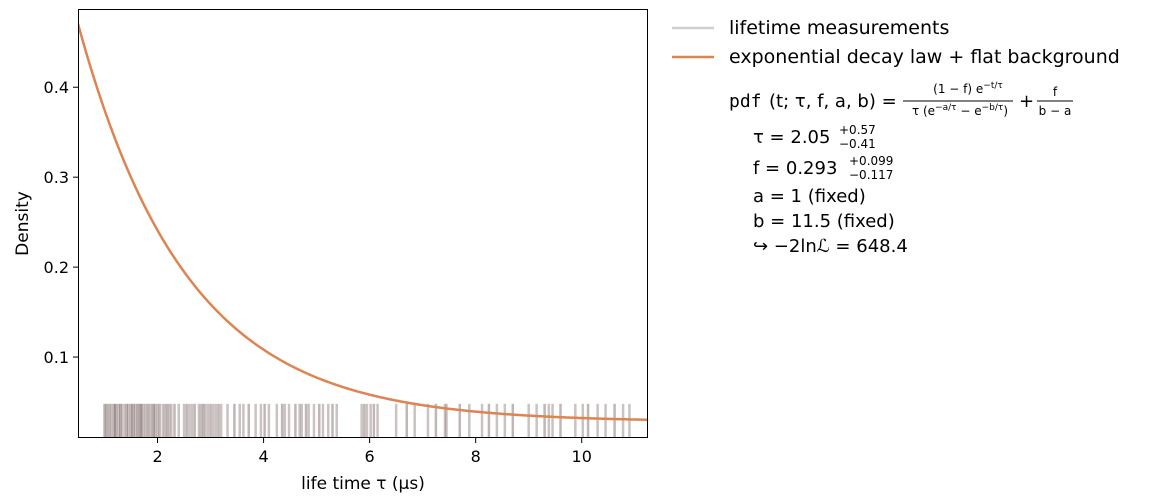  What do you see at coordinates (56, 357) in the screenshot?
I see `y-tick-label: 0.1` at bounding box center [56, 357].